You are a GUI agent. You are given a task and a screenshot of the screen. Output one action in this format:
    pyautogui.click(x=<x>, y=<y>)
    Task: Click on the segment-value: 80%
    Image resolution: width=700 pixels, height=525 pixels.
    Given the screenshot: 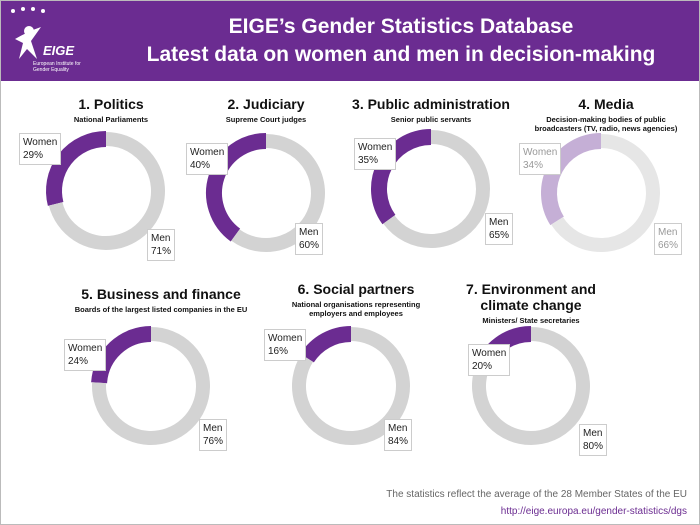 What is the action you would take?
    pyautogui.click(x=593, y=446)
    